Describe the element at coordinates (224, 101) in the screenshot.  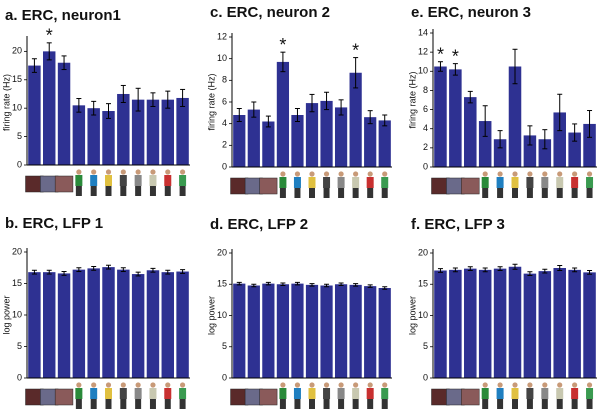
I see `y-tick-label: 6` at that location.